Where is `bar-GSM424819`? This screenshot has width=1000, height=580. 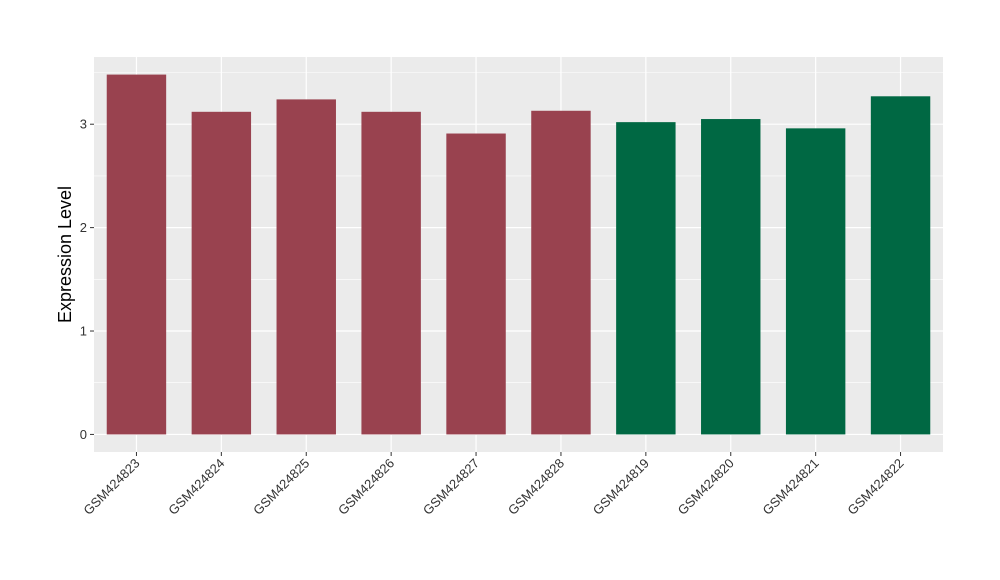
bar-GSM424819 is located at coordinates (646, 278).